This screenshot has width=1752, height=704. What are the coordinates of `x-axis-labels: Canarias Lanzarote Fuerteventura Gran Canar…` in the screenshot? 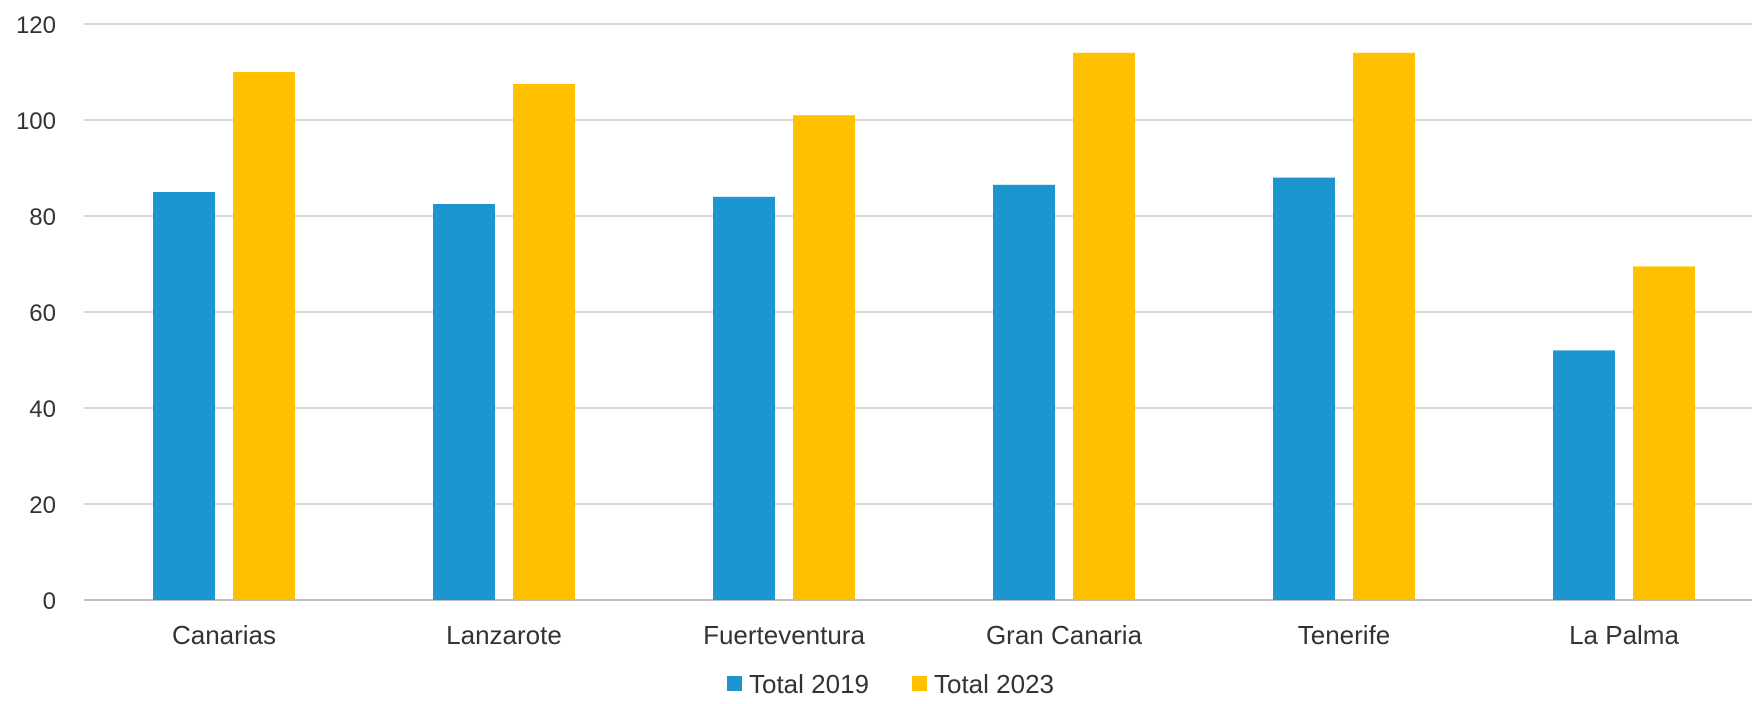 It's located at (925, 635).